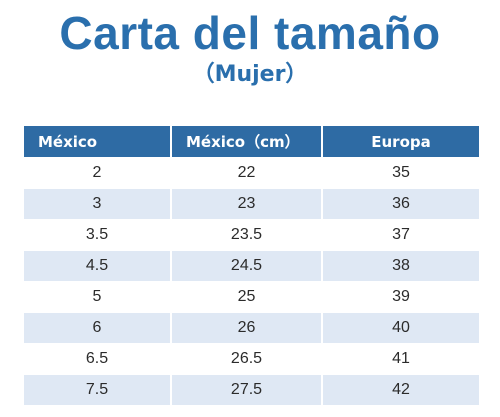 The width and height of the screenshot is (500, 417). What do you see at coordinates (247, 266) in the screenshot?
I see `cell-mexico-cm: 24.5` at bounding box center [247, 266].